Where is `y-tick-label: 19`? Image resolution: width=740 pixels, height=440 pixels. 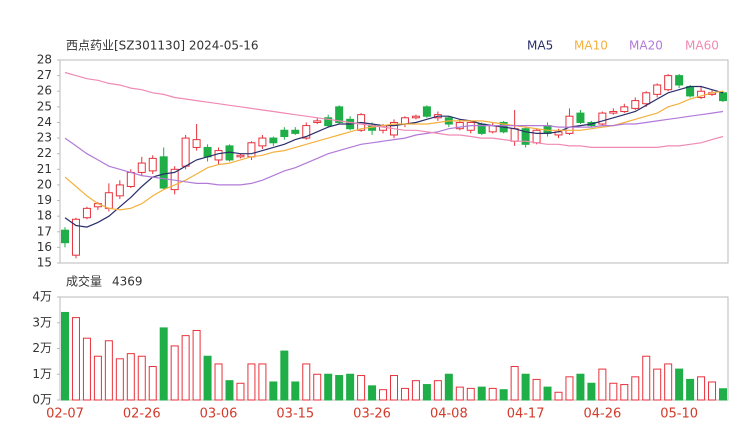
y-tick-label: 19 is located at coordinates (44, 200).